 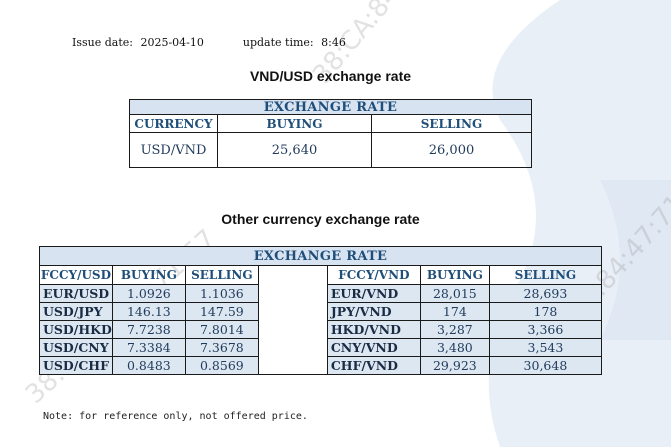 What do you see at coordinates (373, 311) in the screenshot?
I see `pair-cell: JPY/VND` at bounding box center [373, 311].